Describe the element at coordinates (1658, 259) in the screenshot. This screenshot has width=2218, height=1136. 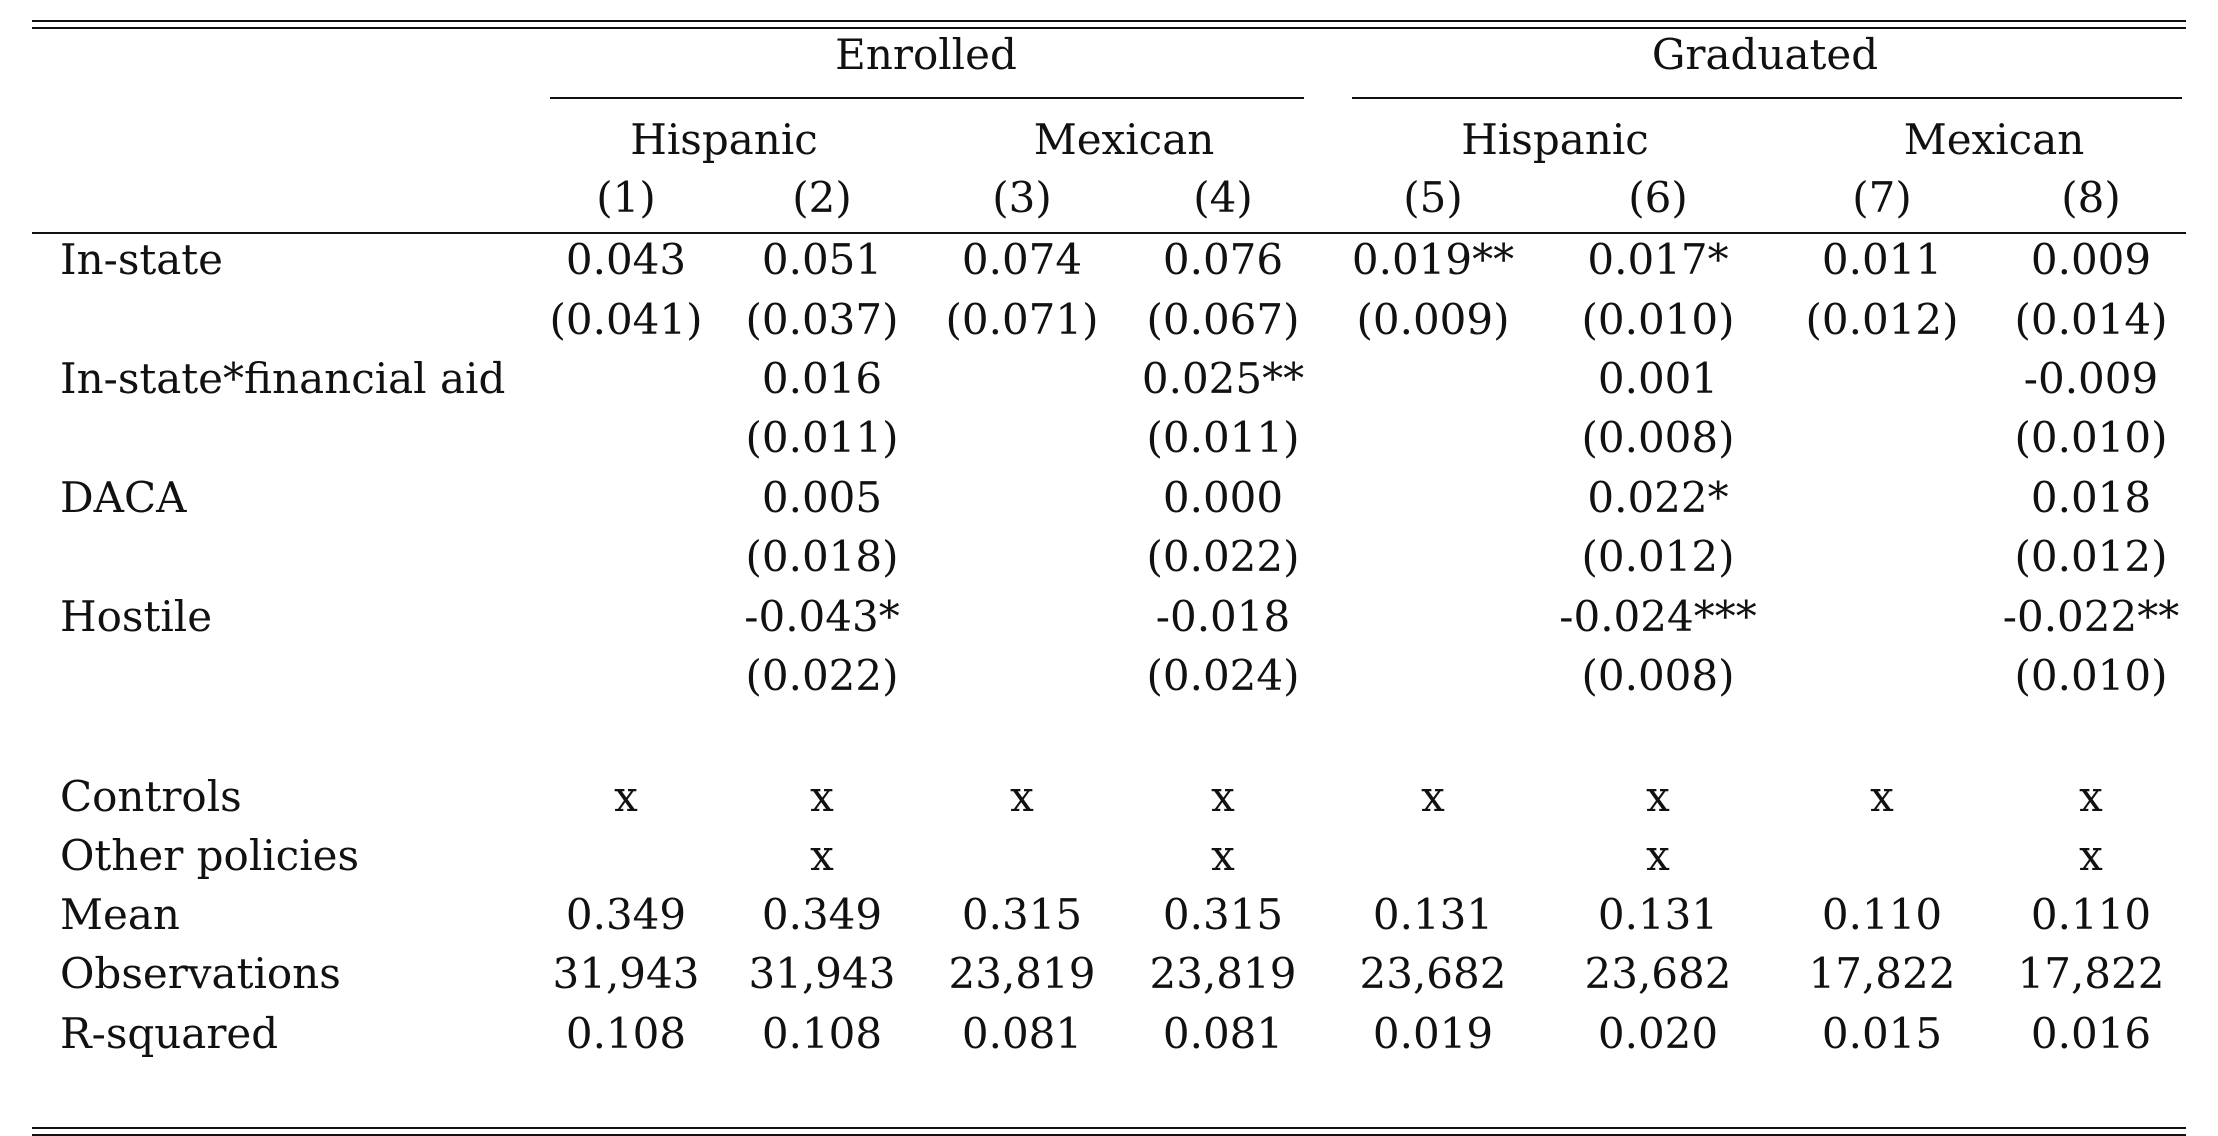
I see `coefficient-cell: 0.017*` at that location.